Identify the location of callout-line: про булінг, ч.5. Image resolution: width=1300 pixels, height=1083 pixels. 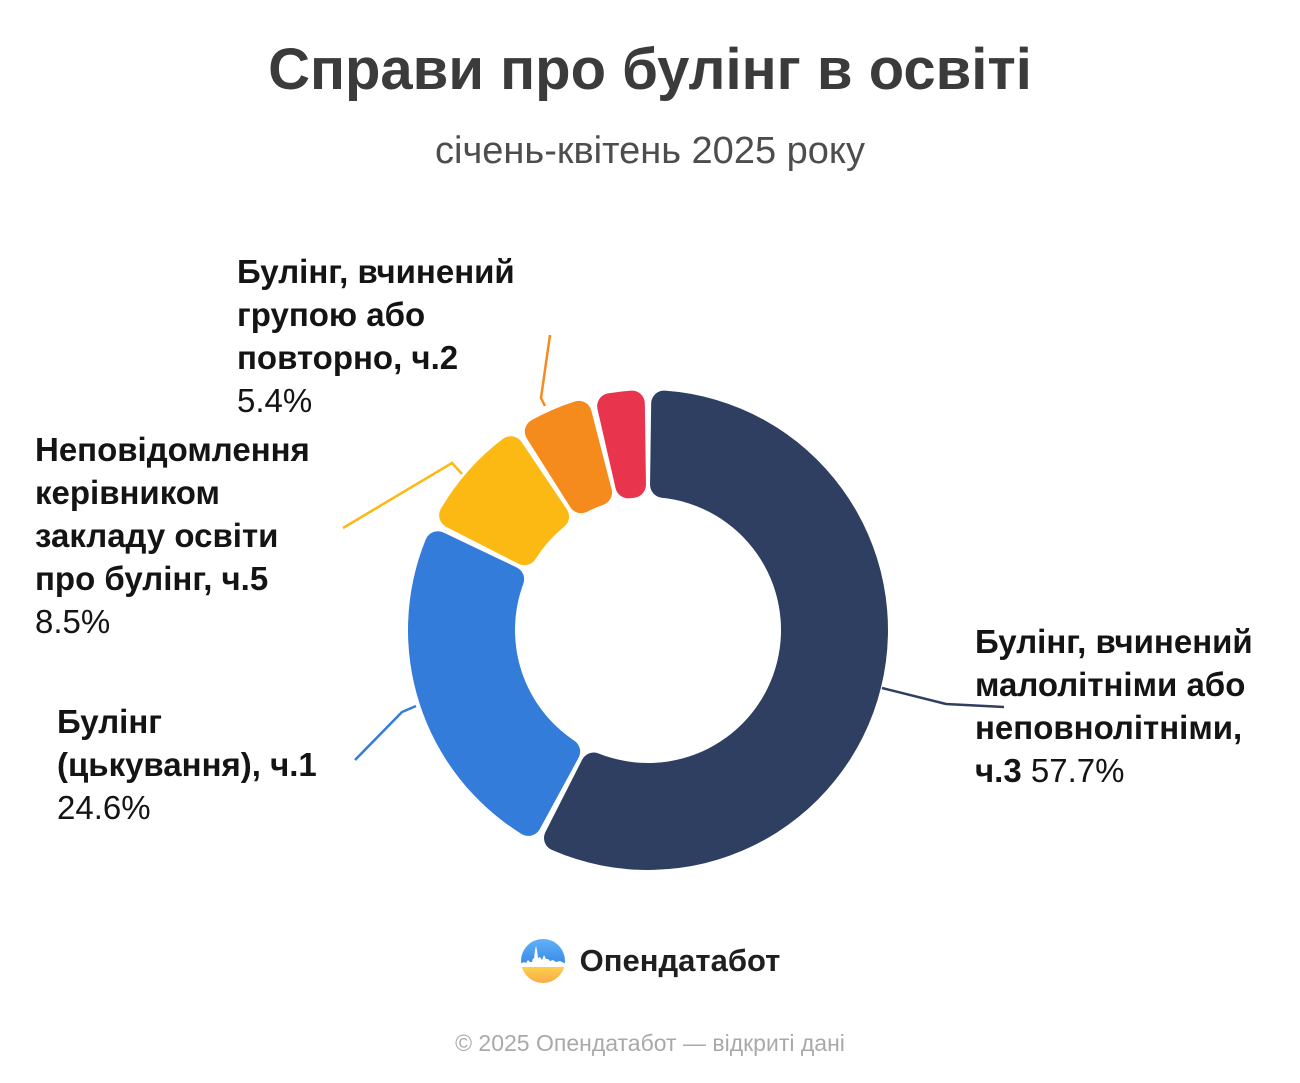
(152, 578).